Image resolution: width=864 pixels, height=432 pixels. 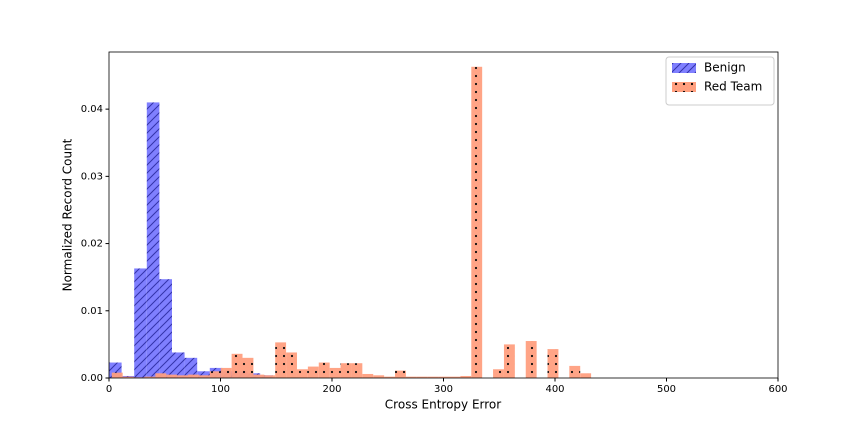 I want to click on x-tick-label: 400, so click(x=554, y=389).